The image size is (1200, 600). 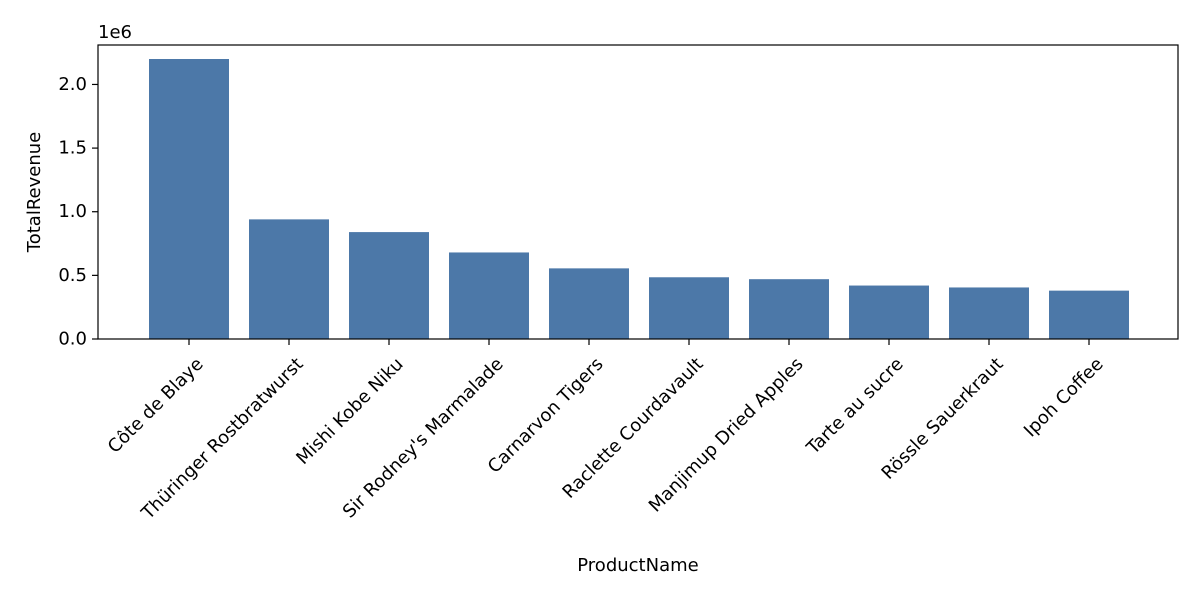 I want to click on y-tick-label: 0.5, so click(x=72, y=275).